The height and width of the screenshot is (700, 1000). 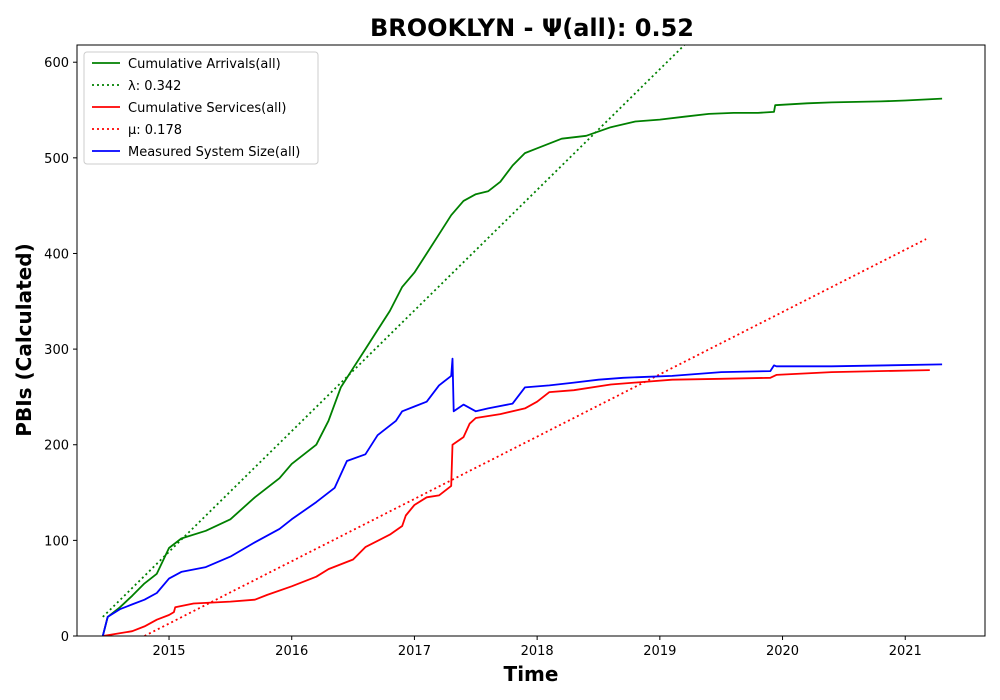 What do you see at coordinates (905, 651) in the screenshot?
I see `x-tick-label: 2021` at bounding box center [905, 651].